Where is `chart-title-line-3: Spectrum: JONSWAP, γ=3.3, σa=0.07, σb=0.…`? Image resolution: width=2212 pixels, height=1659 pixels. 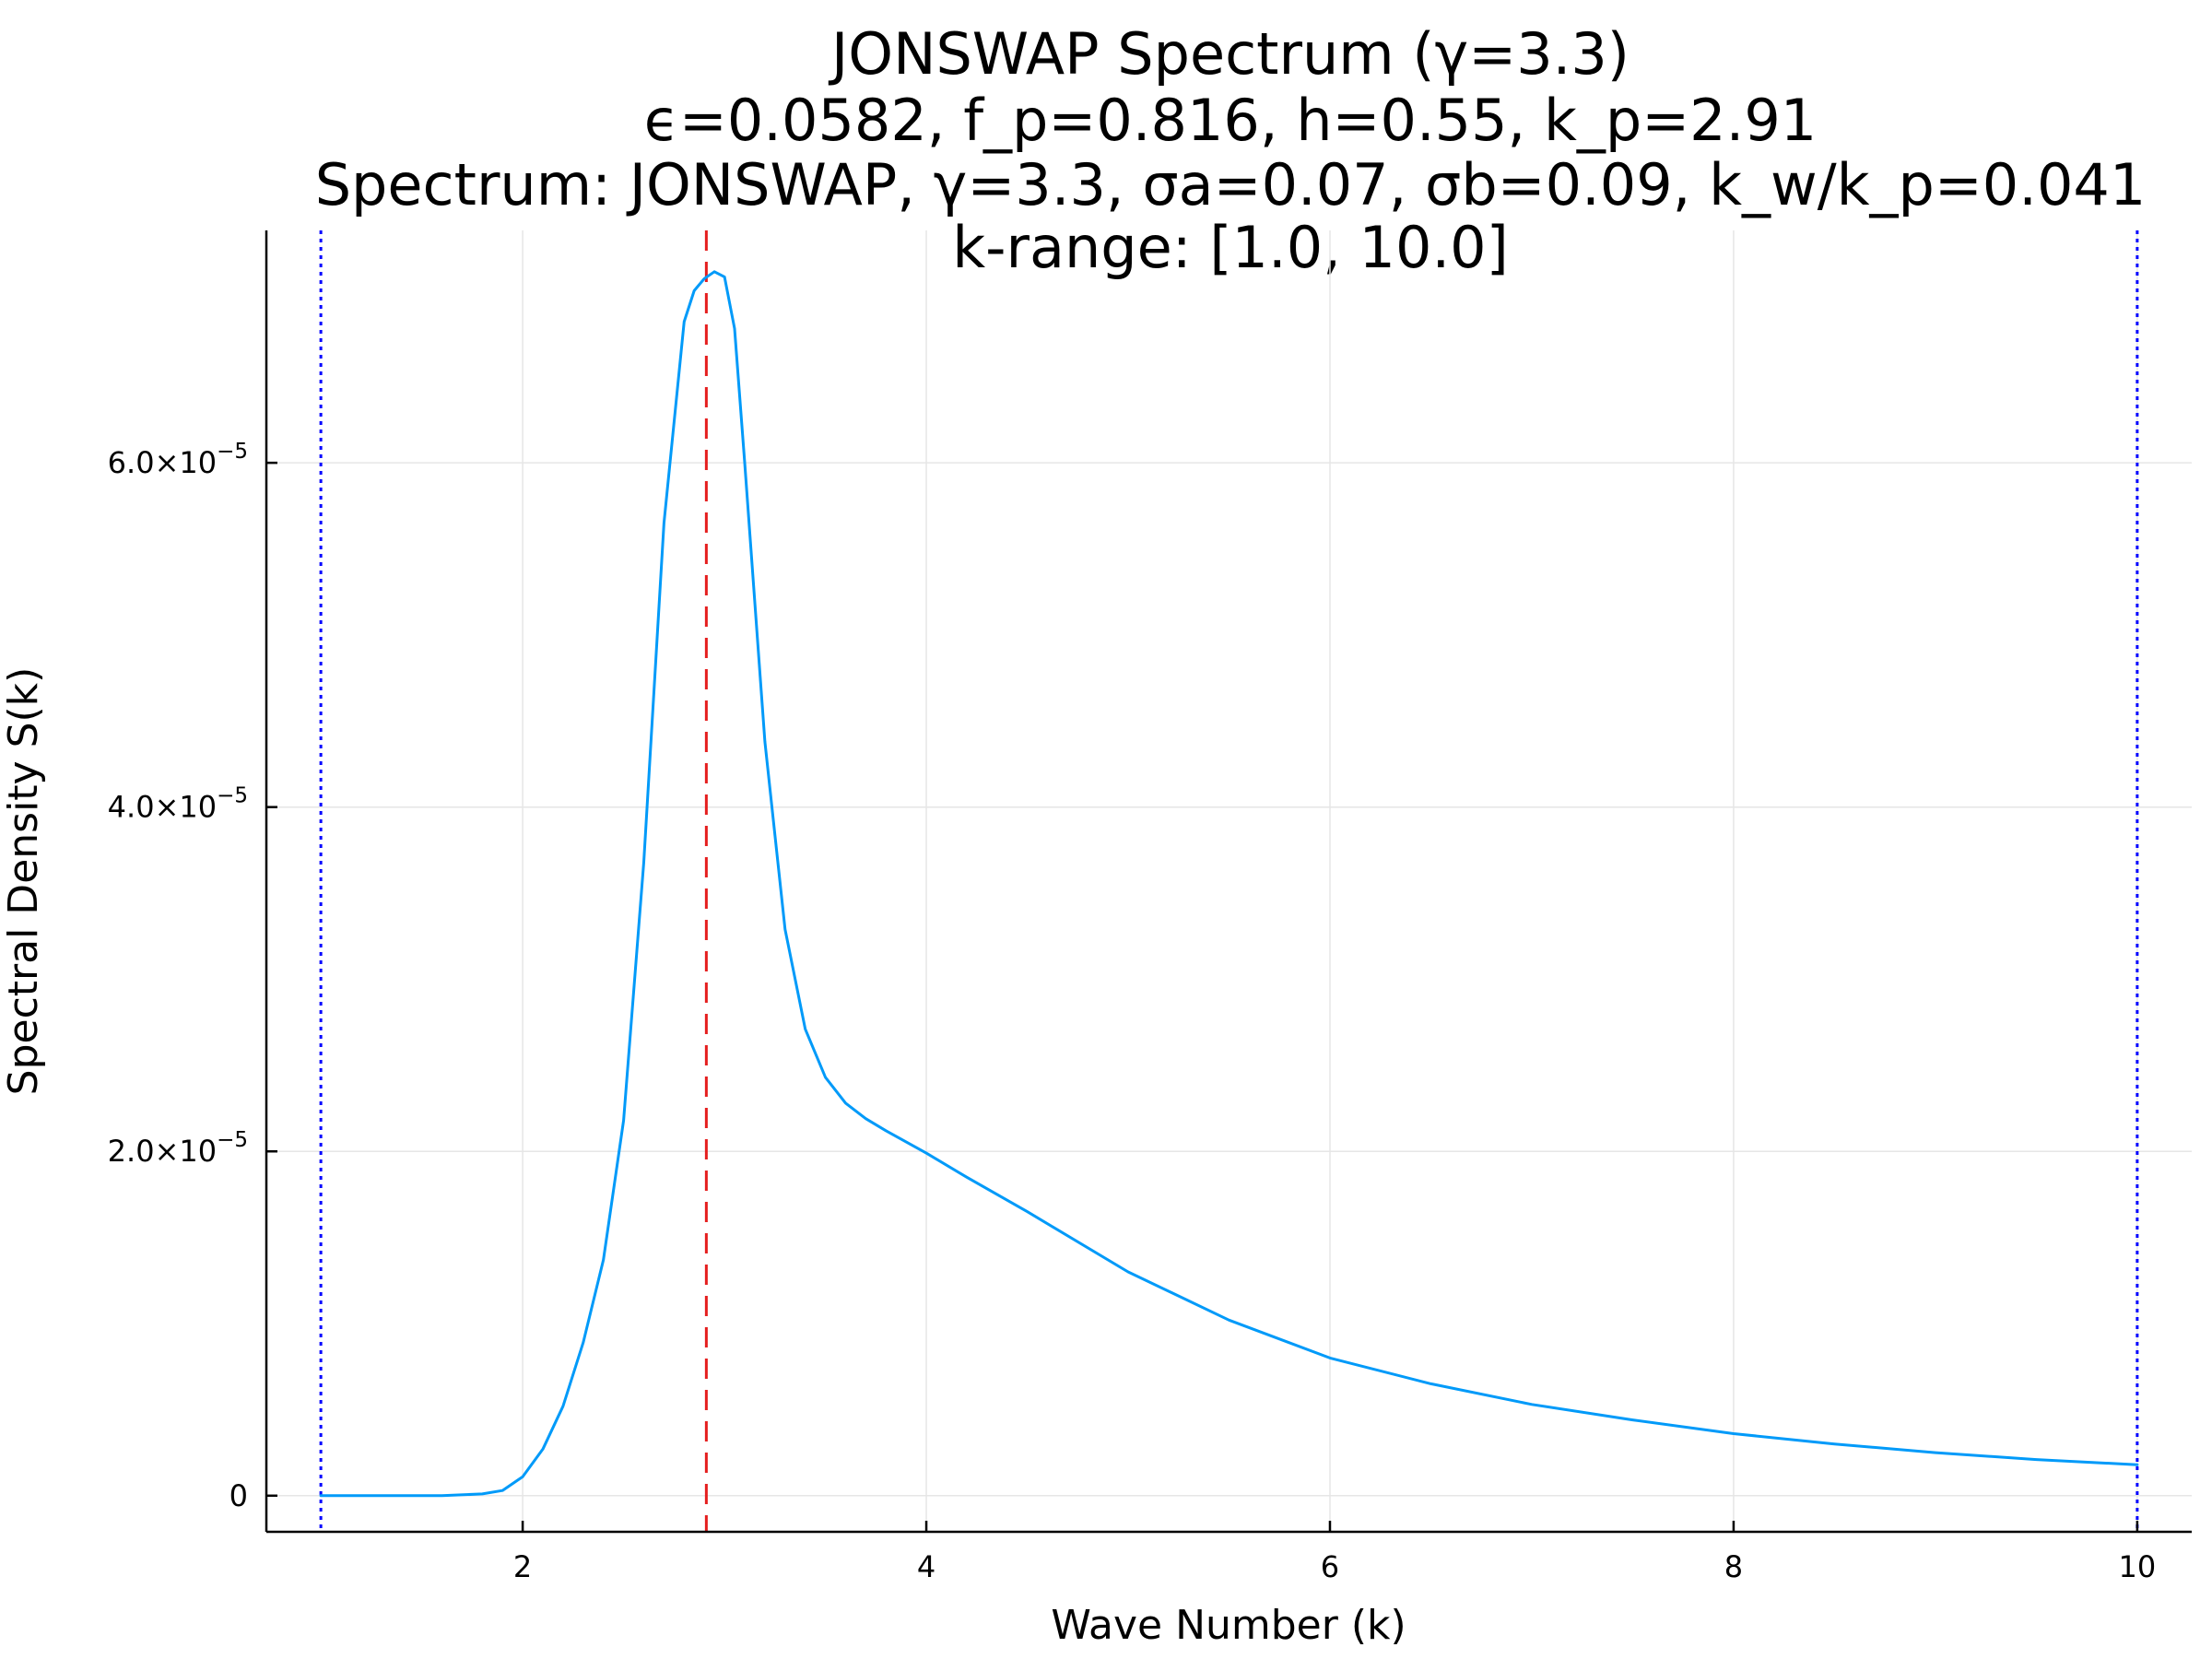 chart-title-line-3: Spectrum: JONSWAP, γ=3.3, σa=0.07, σb=0.… is located at coordinates (1231, 184).